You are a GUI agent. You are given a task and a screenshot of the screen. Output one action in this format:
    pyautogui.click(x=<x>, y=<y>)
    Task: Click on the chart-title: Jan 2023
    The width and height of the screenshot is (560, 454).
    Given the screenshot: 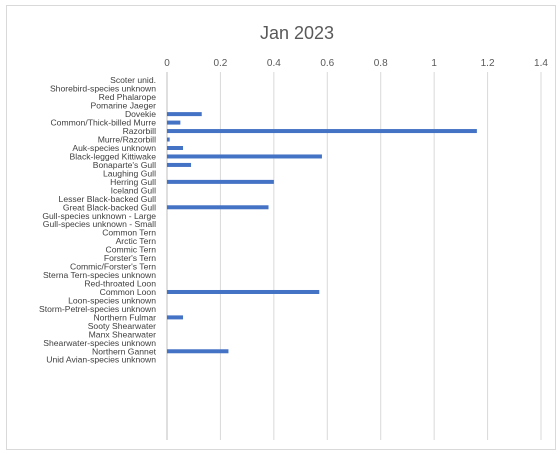 What is the action you would take?
    pyautogui.click(x=297, y=33)
    